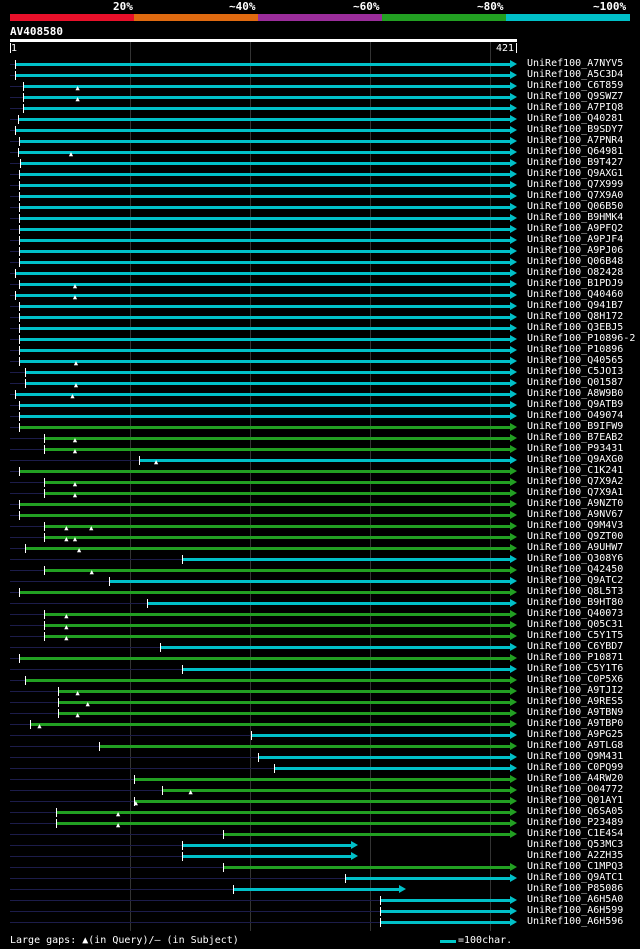 The image size is (640, 949). What do you see at coordinates (320, 790) in the screenshot?
I see `hit-row: ▲ UniRef100_O04772` at bounding box center [320, 790].